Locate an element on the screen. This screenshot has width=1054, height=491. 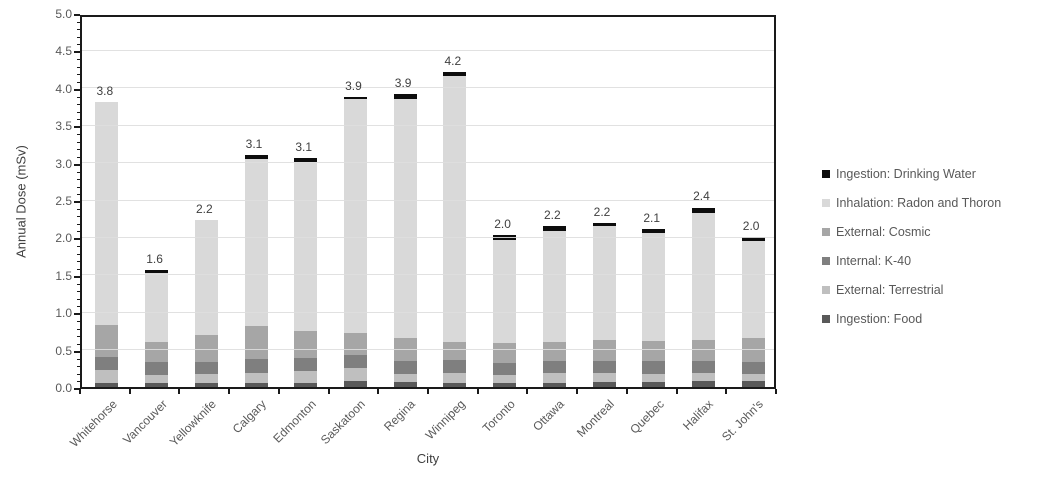
bar-montreal is located at coordinates (604, 305).